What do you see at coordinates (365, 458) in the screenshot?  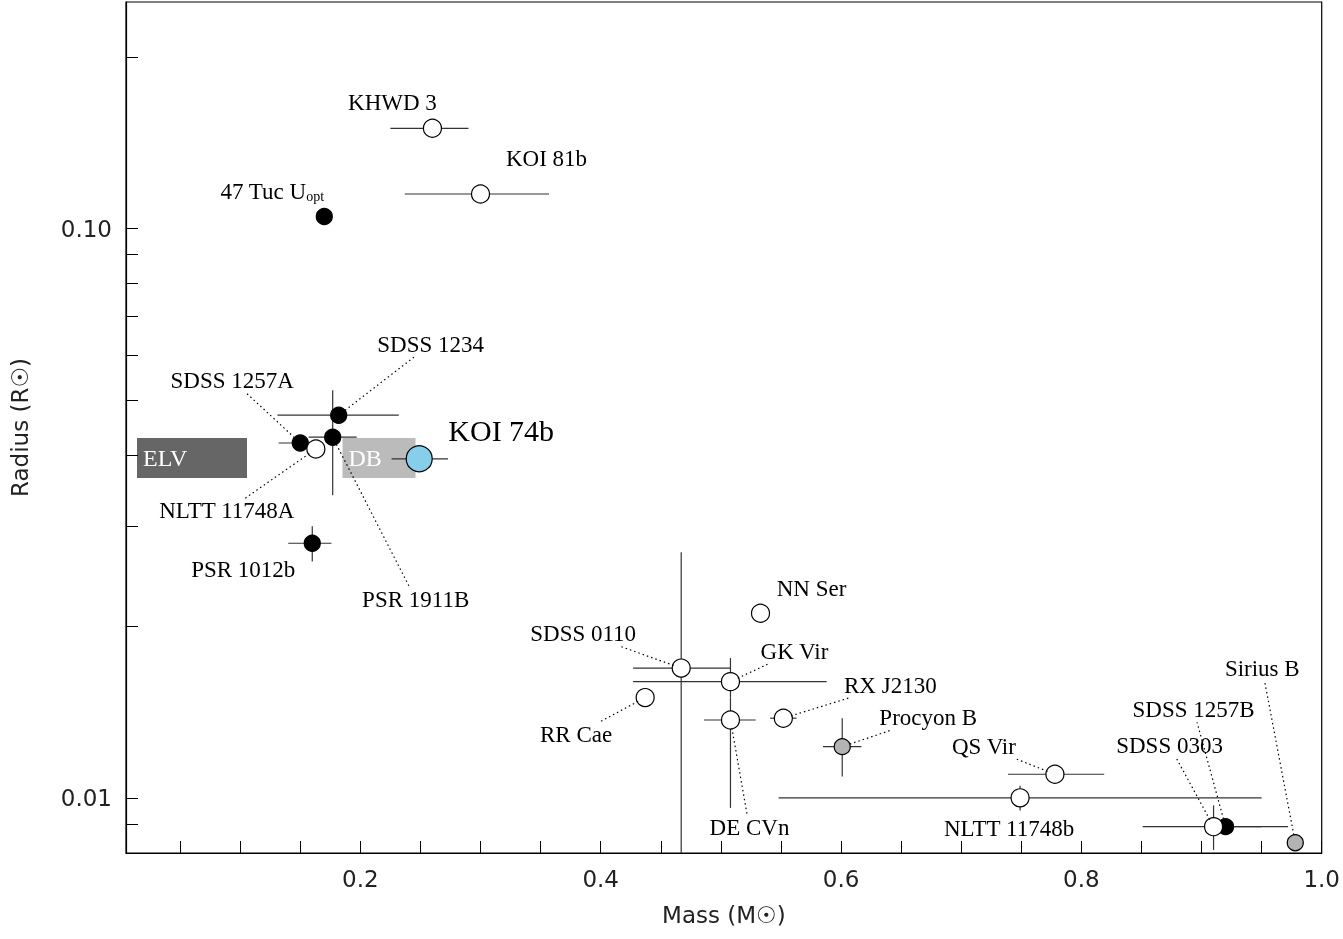 I see `annotation: DB` at bounding box center [365, 458].